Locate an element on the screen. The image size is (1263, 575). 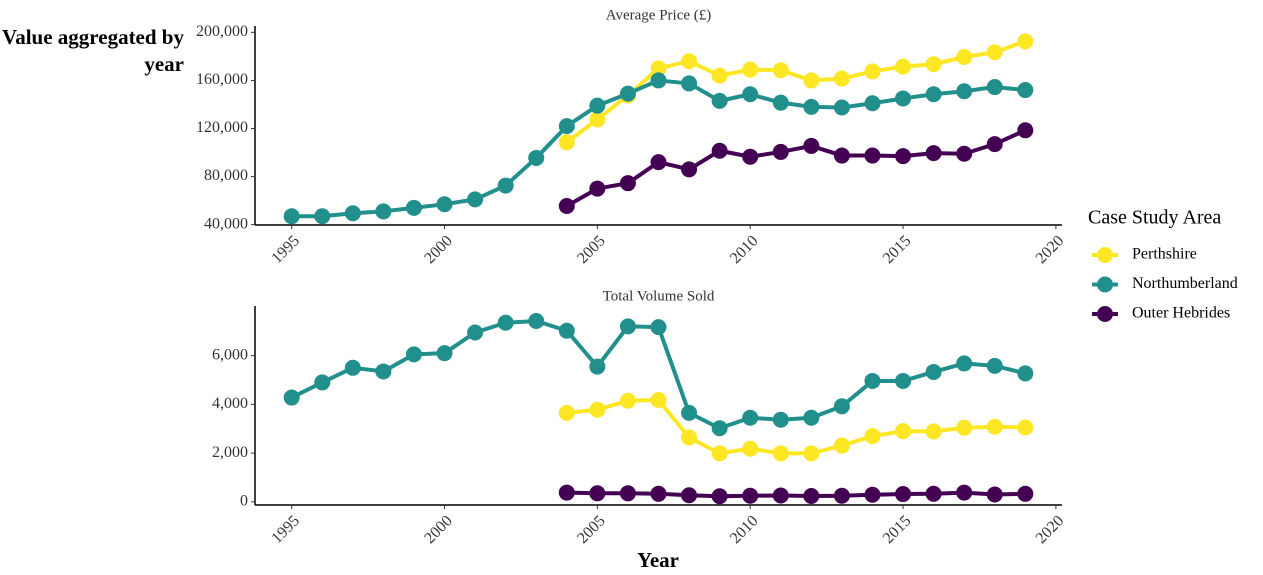
y-tick-label: 120,000 is located at coordinates (222, 127).